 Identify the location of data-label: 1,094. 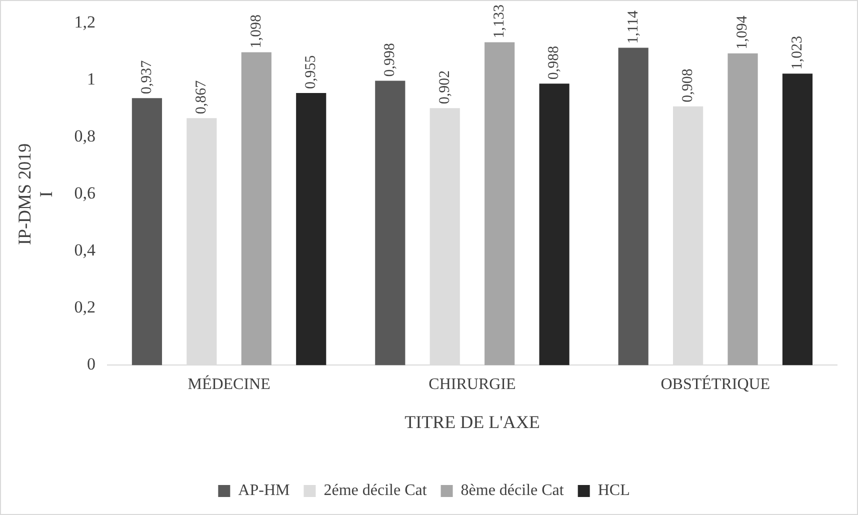
(742, 32).